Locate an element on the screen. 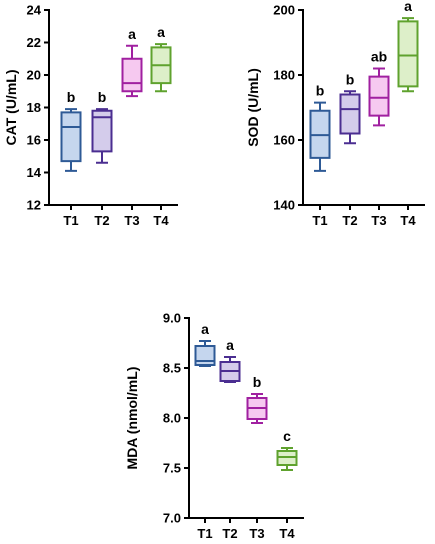 This screenshot has width=435, height=544. y-tick-label: 8.5 is located at coordinates (172, 368).